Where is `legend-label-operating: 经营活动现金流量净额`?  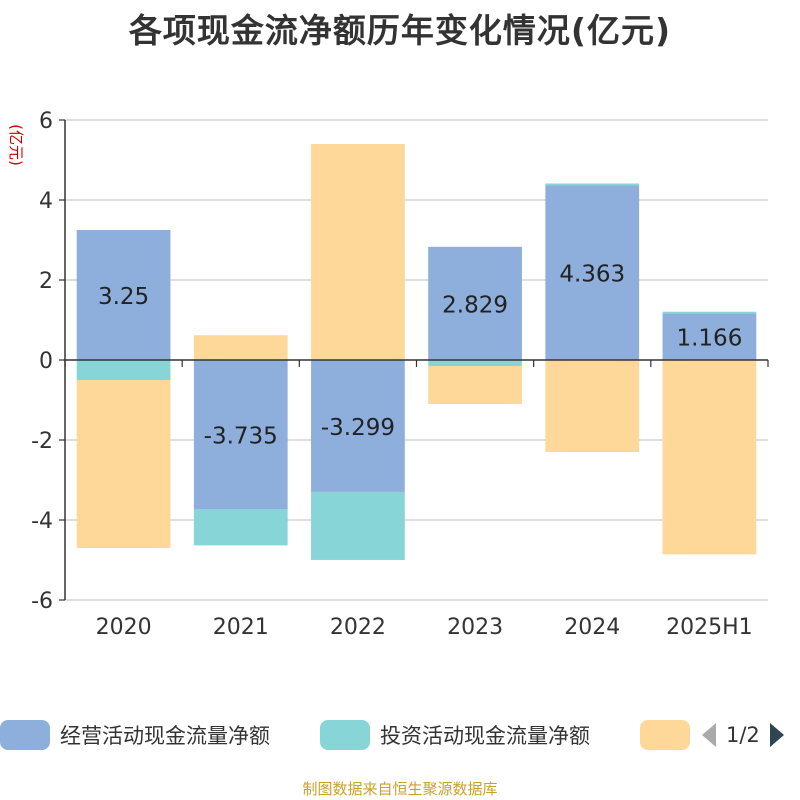 legend-label-operating: 经营活动现金流量净额 is located at coordinates (165, 736).